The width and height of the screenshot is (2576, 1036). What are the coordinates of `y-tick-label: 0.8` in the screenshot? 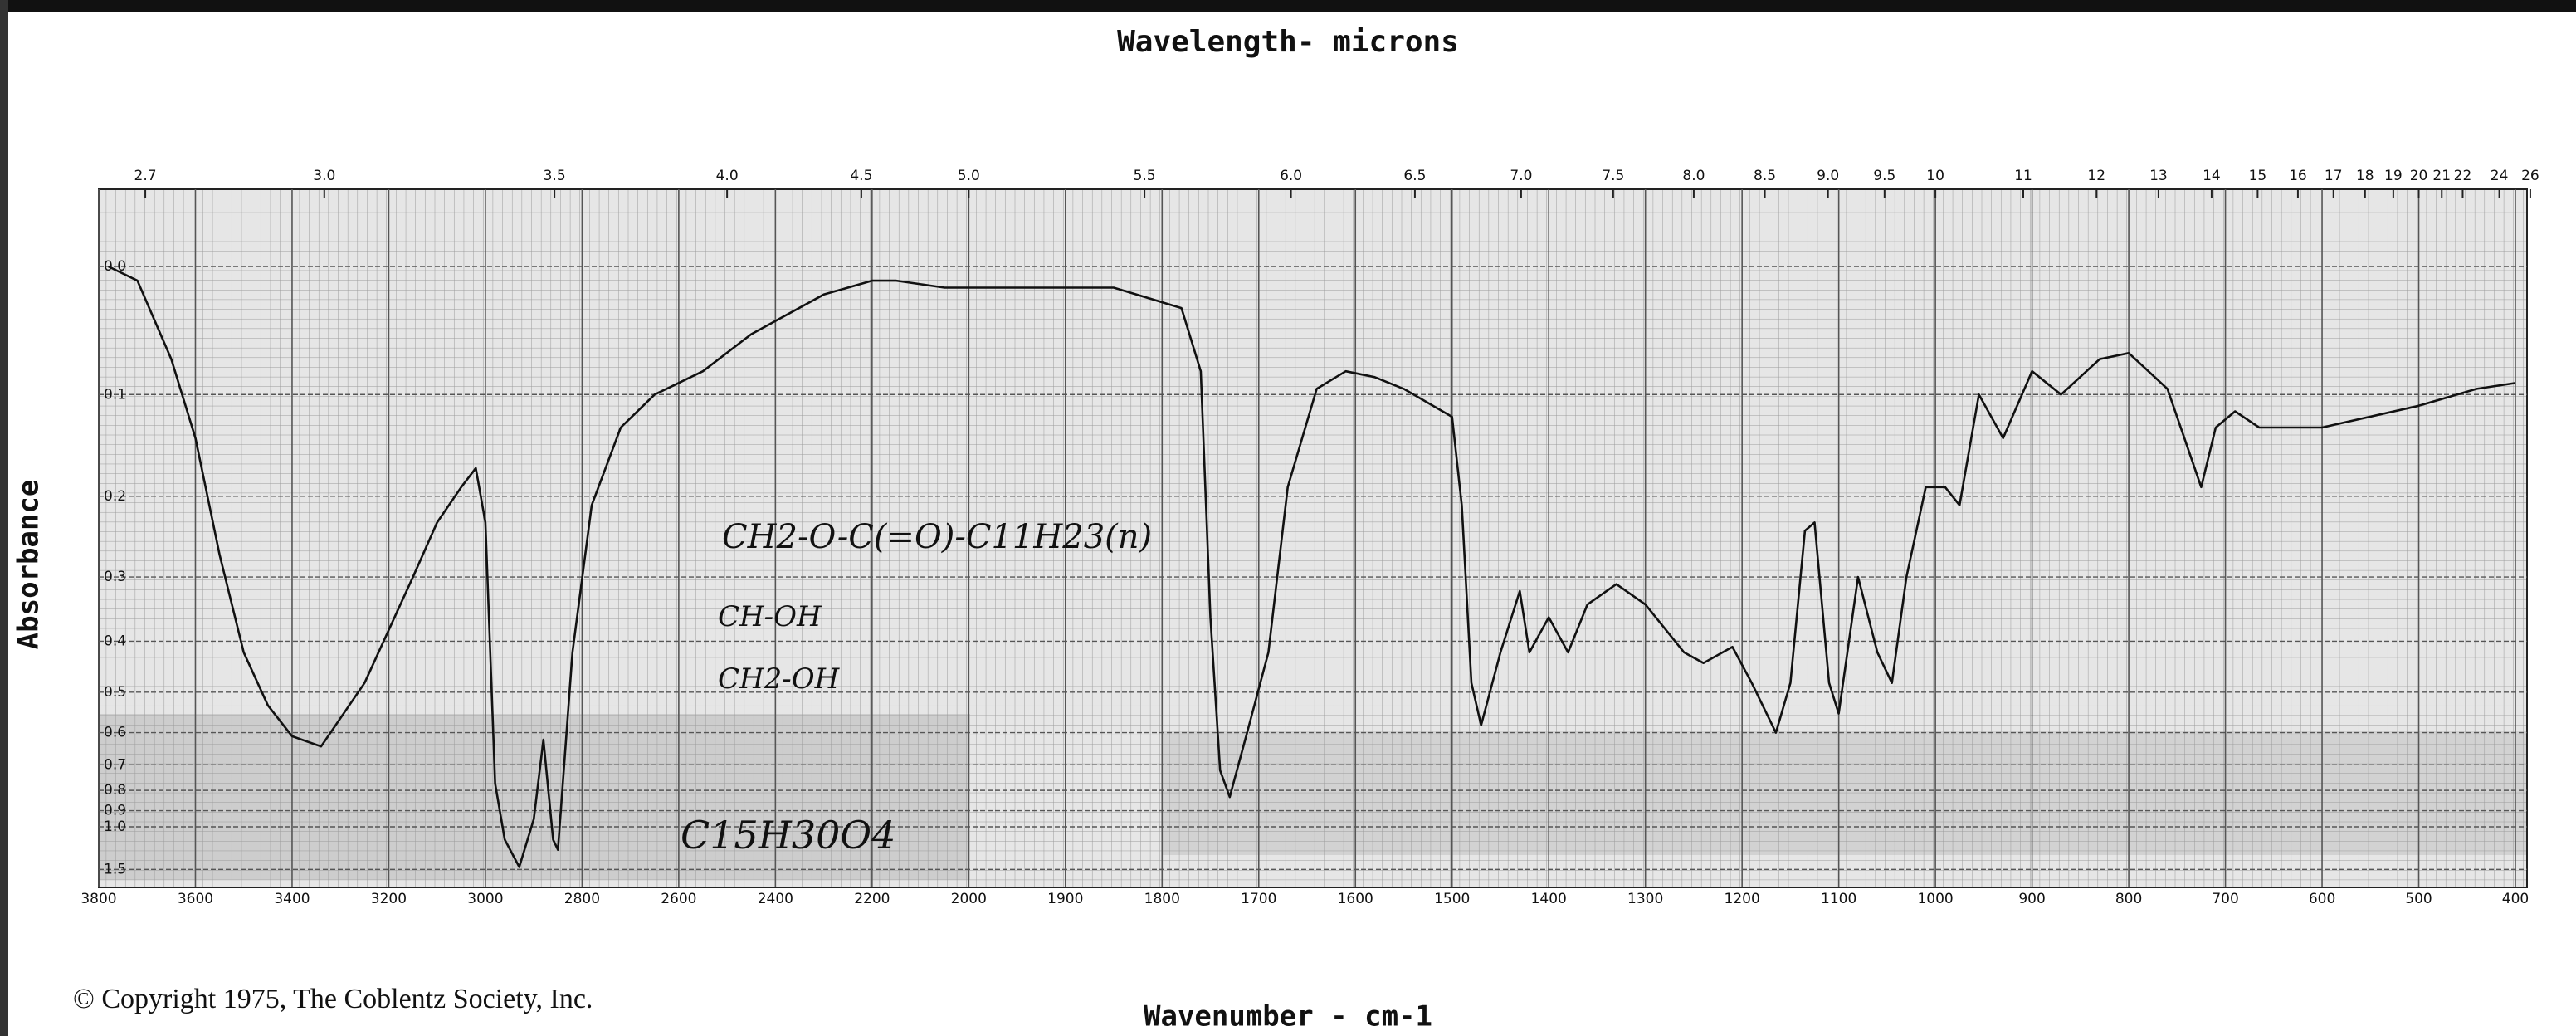 It's located at (115, 791).